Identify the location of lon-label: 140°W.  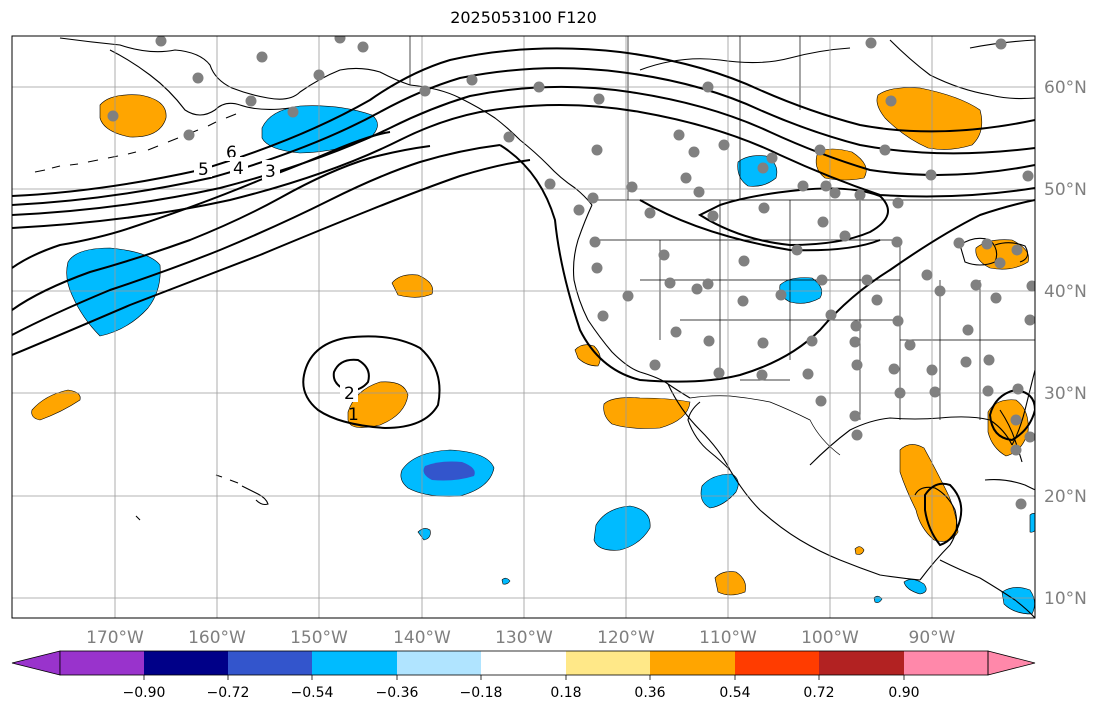
(422, 638).